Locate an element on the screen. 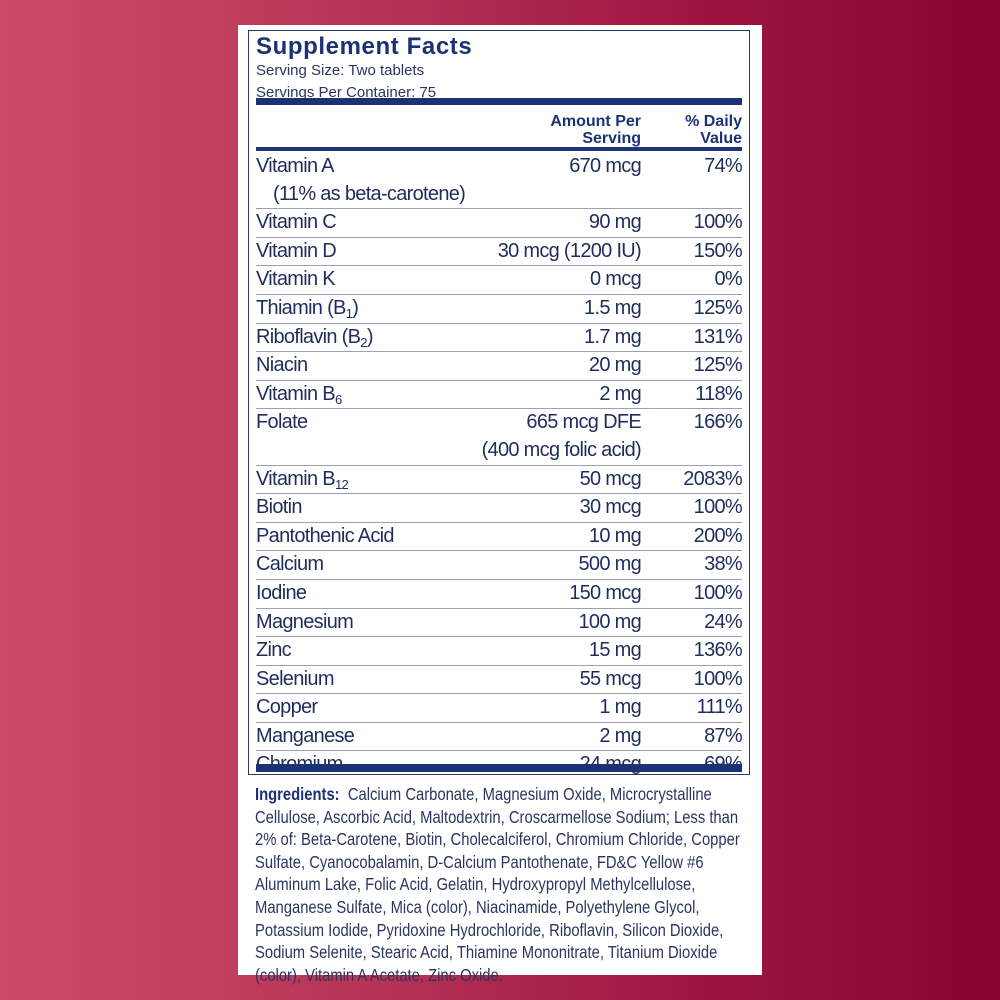 This screenshot has width=1000, height=1000. nutrient-row: Riboflavin (B2) 1.7 mg 131% is located at coordinates (499, 338).